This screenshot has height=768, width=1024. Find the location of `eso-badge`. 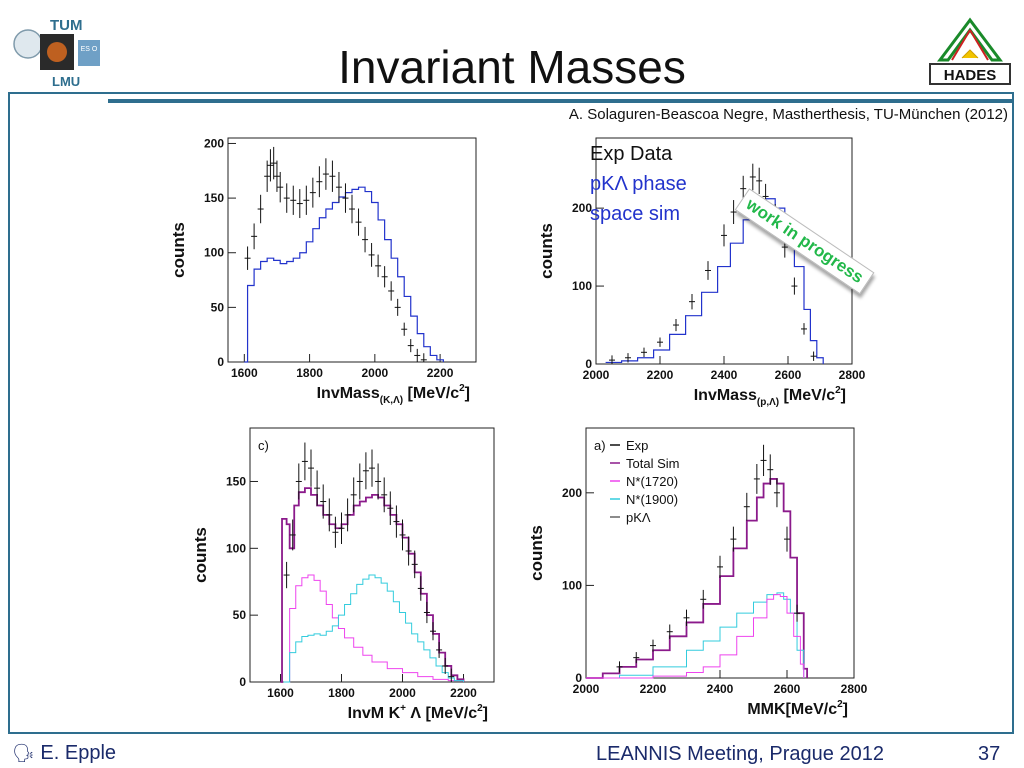

eso-badge is located at coordinates (89, 53).